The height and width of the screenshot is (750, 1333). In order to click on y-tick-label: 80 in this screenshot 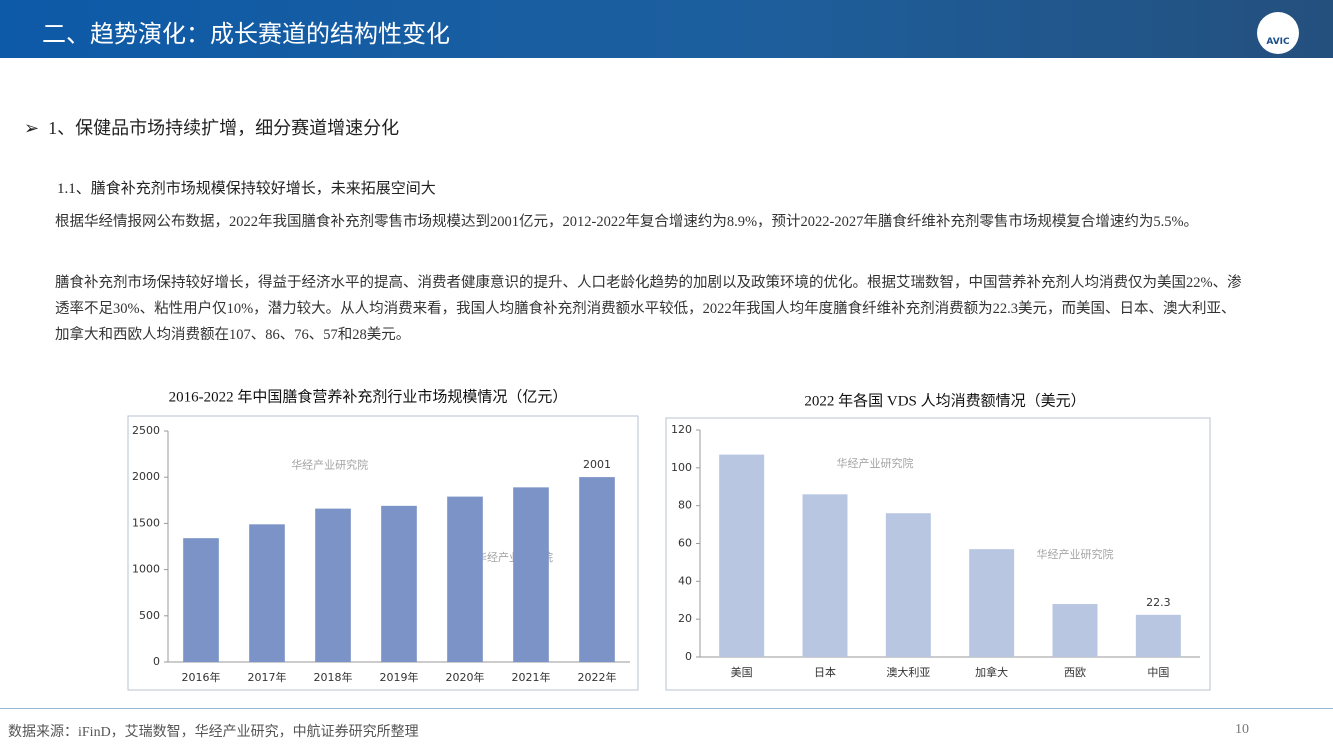, I will do `click(685, 505)`.